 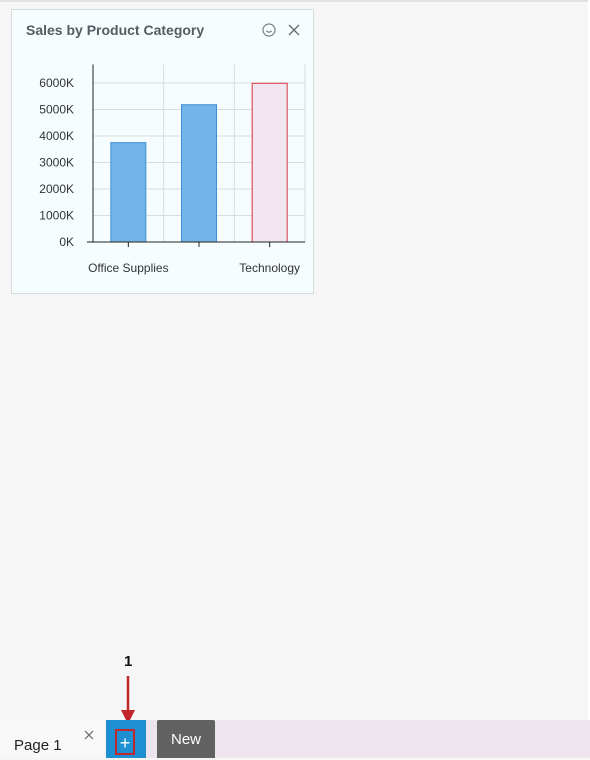 What do you see at coordinates (38, 745) in the screenshot?
I see `page-tab-label: Page 1` at bounding box center [38, 745].